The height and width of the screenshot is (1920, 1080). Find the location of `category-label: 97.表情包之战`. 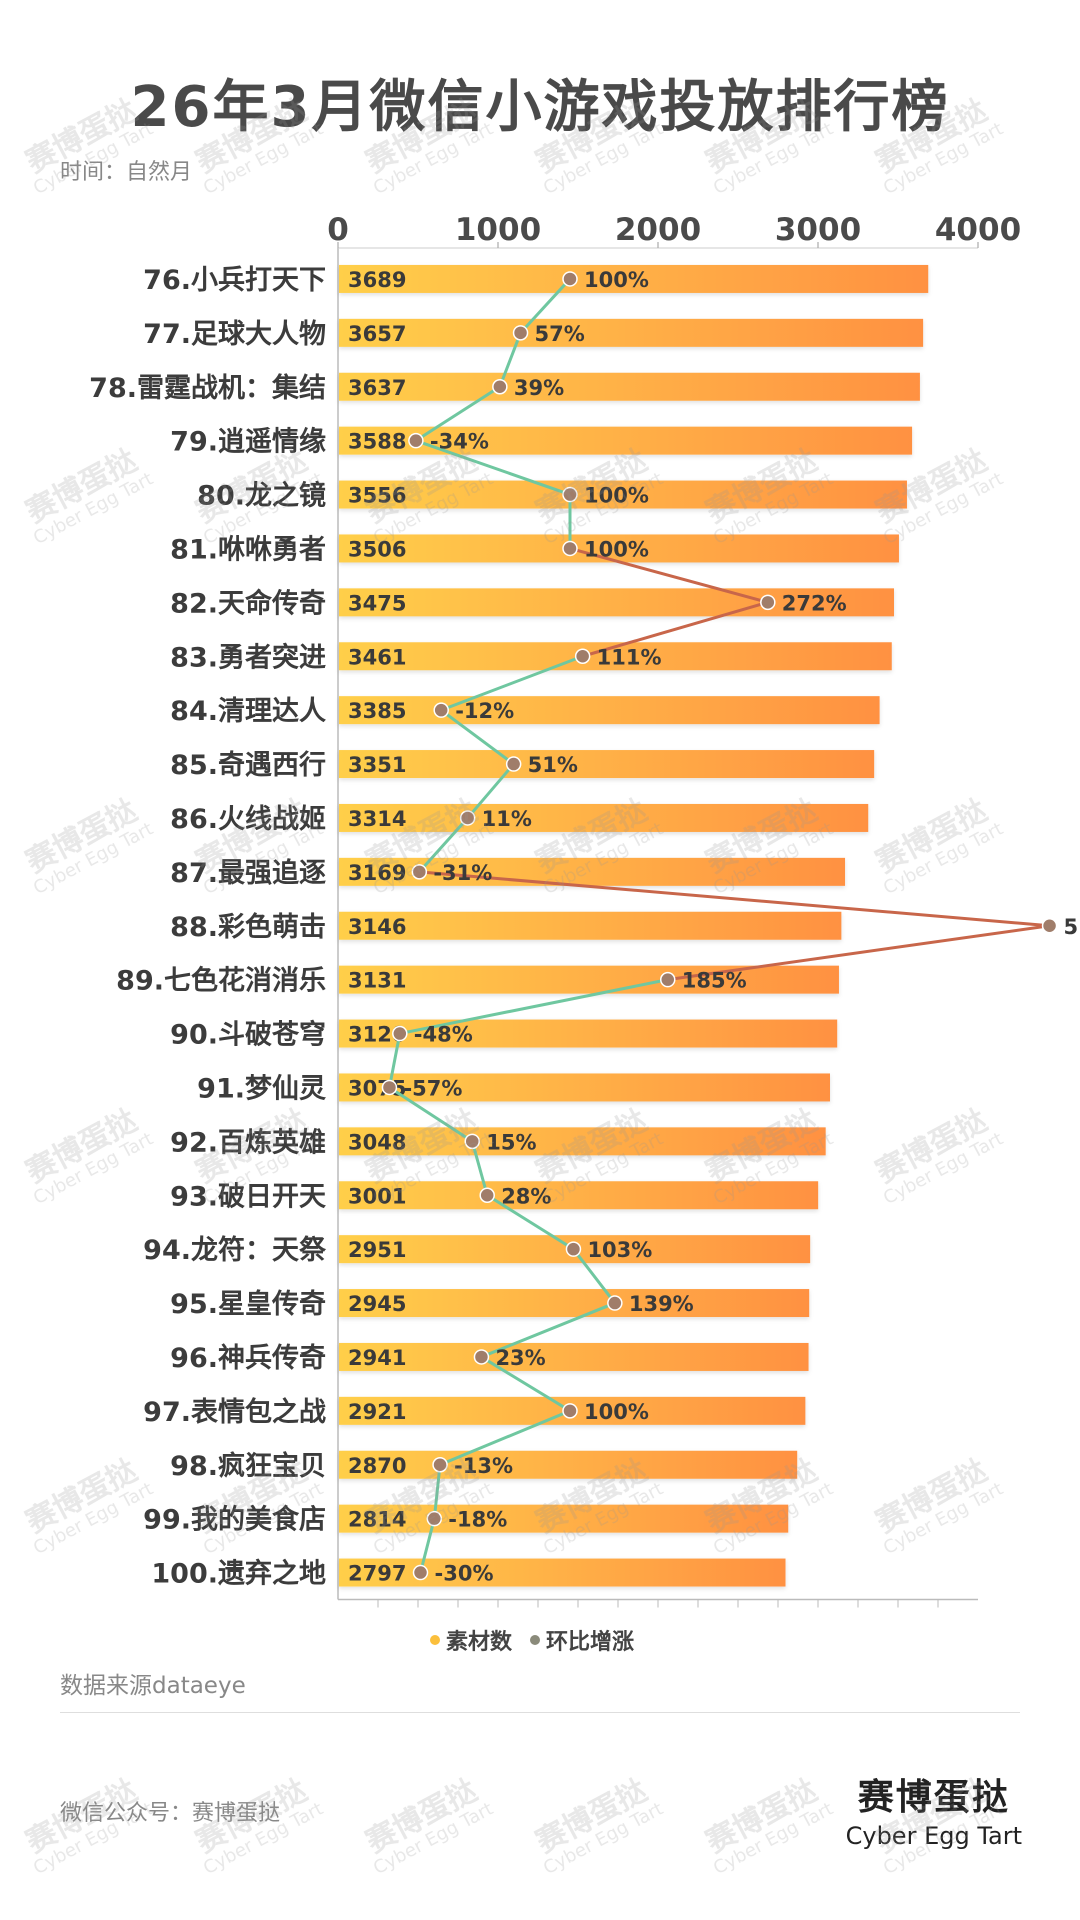

category-label: 97.表情包之战 is located at coordinates (234, 1412).